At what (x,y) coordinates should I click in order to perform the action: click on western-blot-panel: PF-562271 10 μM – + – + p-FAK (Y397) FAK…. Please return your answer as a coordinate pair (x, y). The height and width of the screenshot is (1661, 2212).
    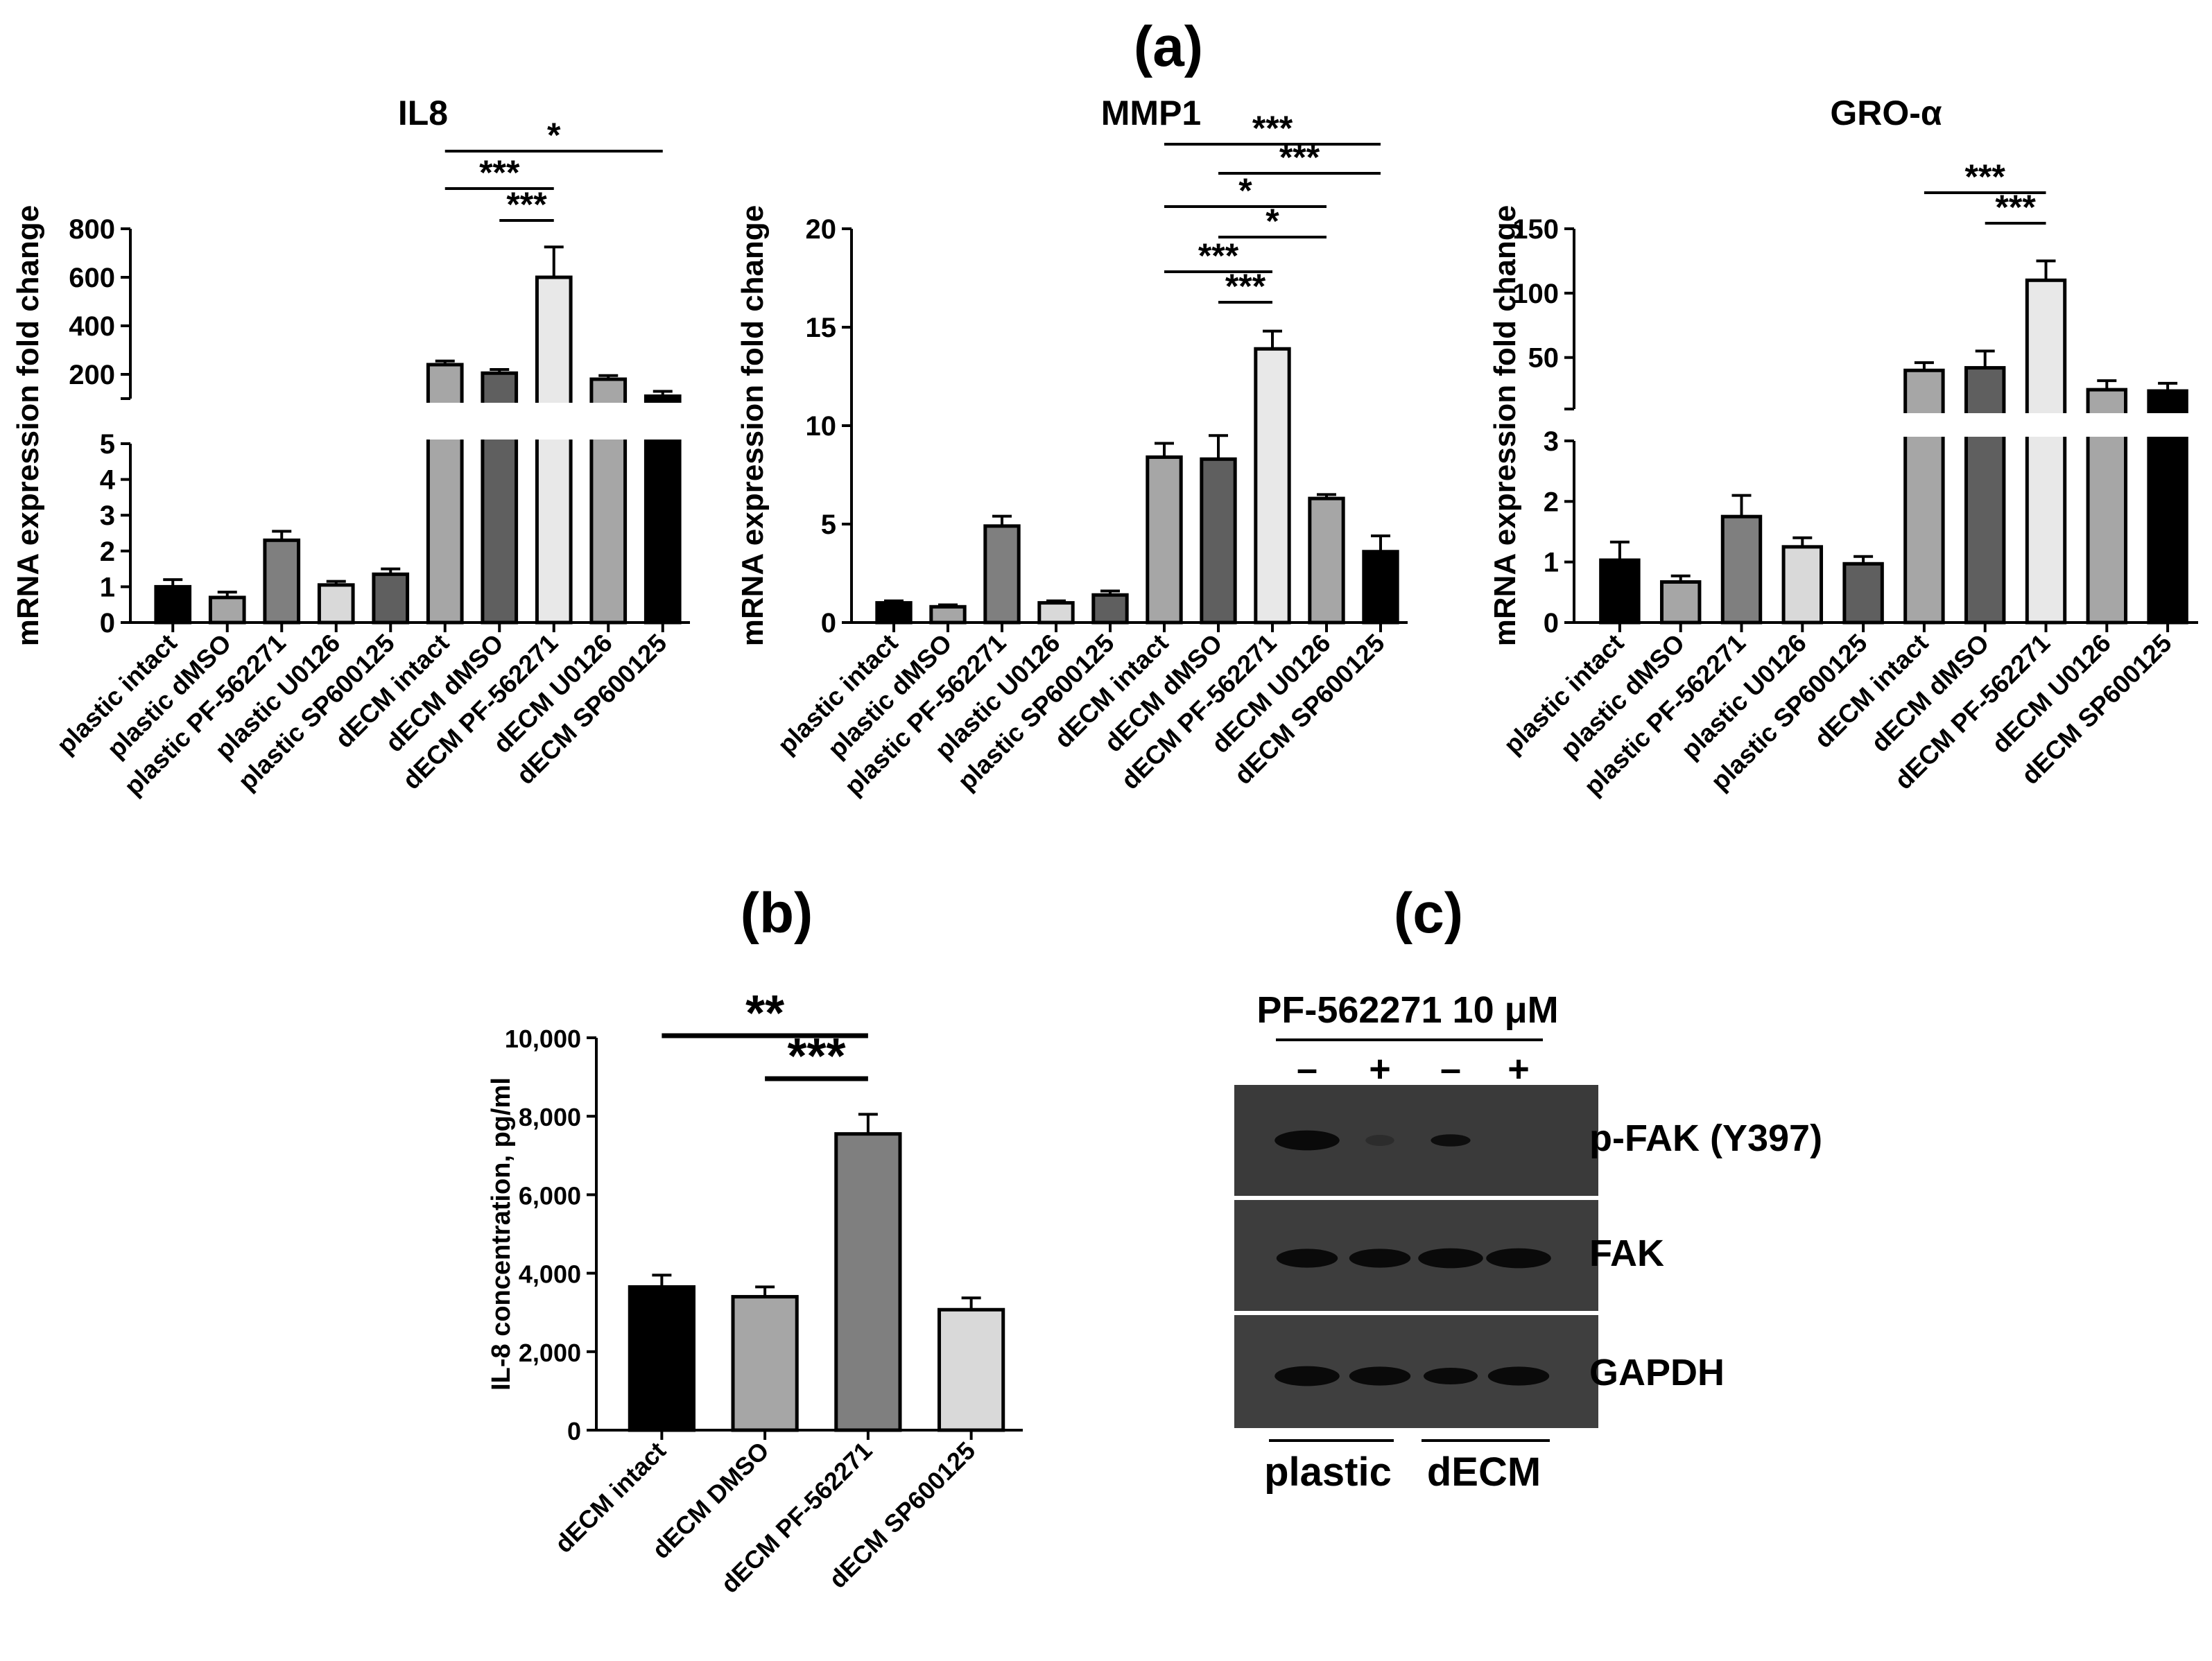
    Looking at the image, I should click on (1528, 1242).